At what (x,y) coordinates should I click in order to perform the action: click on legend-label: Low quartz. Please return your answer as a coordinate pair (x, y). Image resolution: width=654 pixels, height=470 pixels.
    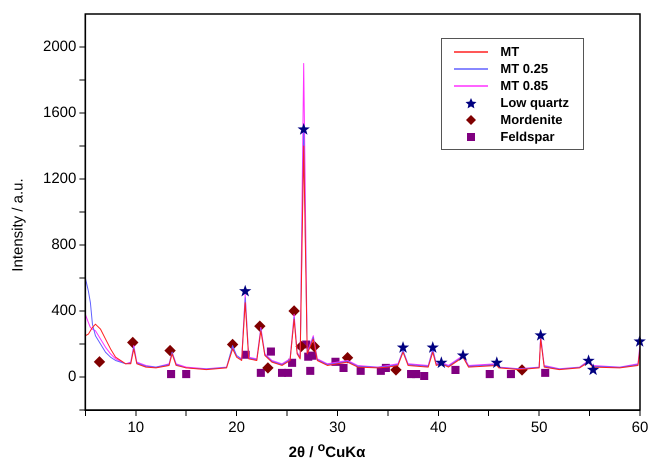
    Looking at the image, I should click on (534, 102).